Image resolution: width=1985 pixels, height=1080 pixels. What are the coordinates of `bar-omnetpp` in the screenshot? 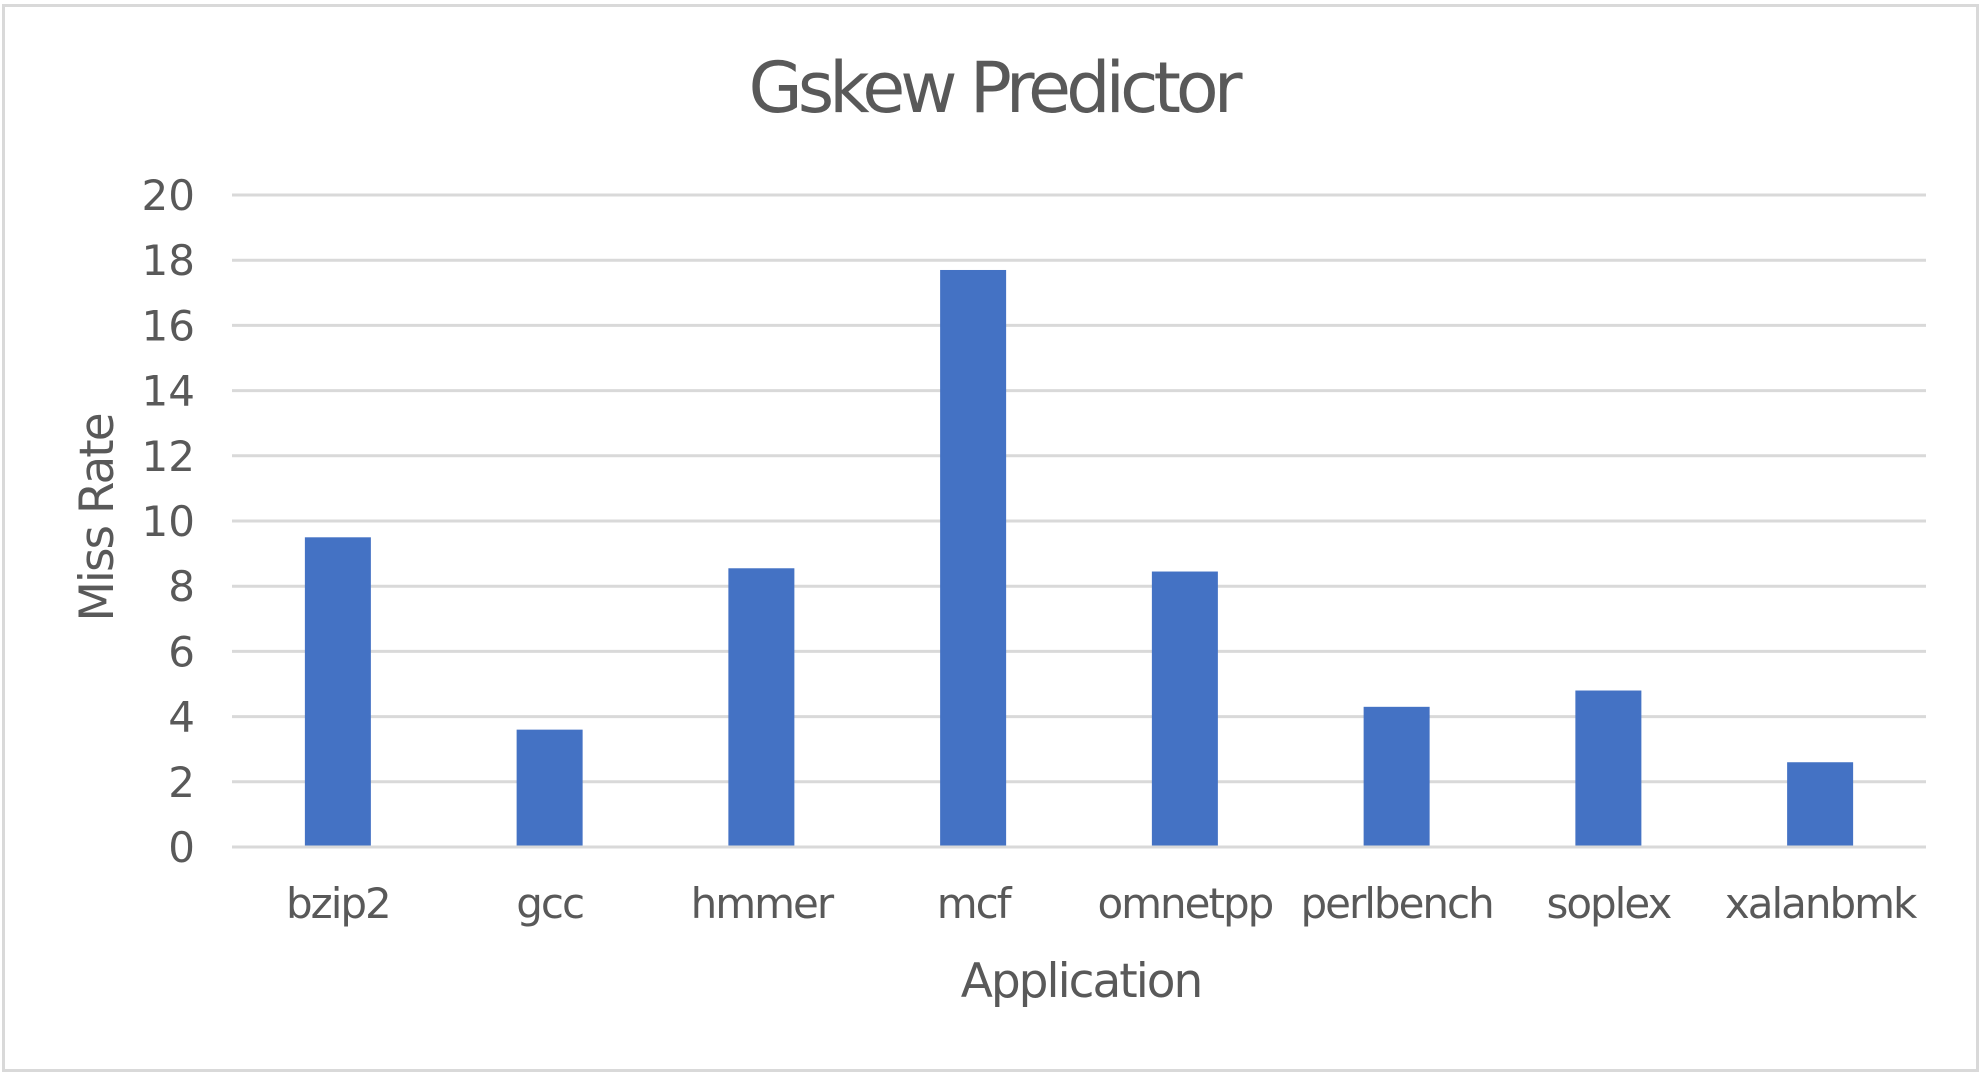 It's located at (1184, 708).